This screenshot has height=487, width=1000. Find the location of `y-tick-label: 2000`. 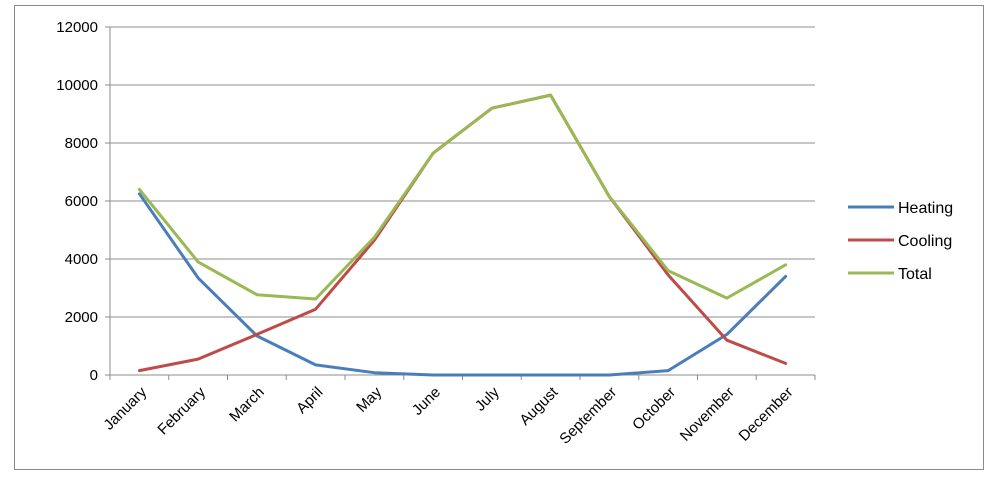

y-tick-label: 2000 is located at coordinates (81, 317).